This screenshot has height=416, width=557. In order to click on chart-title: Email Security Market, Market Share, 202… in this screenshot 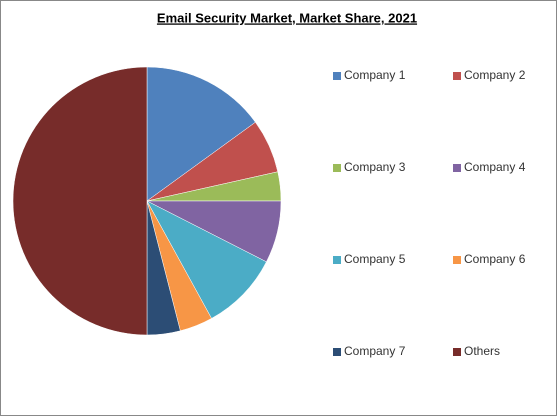, I will do `click(287, 17)`.